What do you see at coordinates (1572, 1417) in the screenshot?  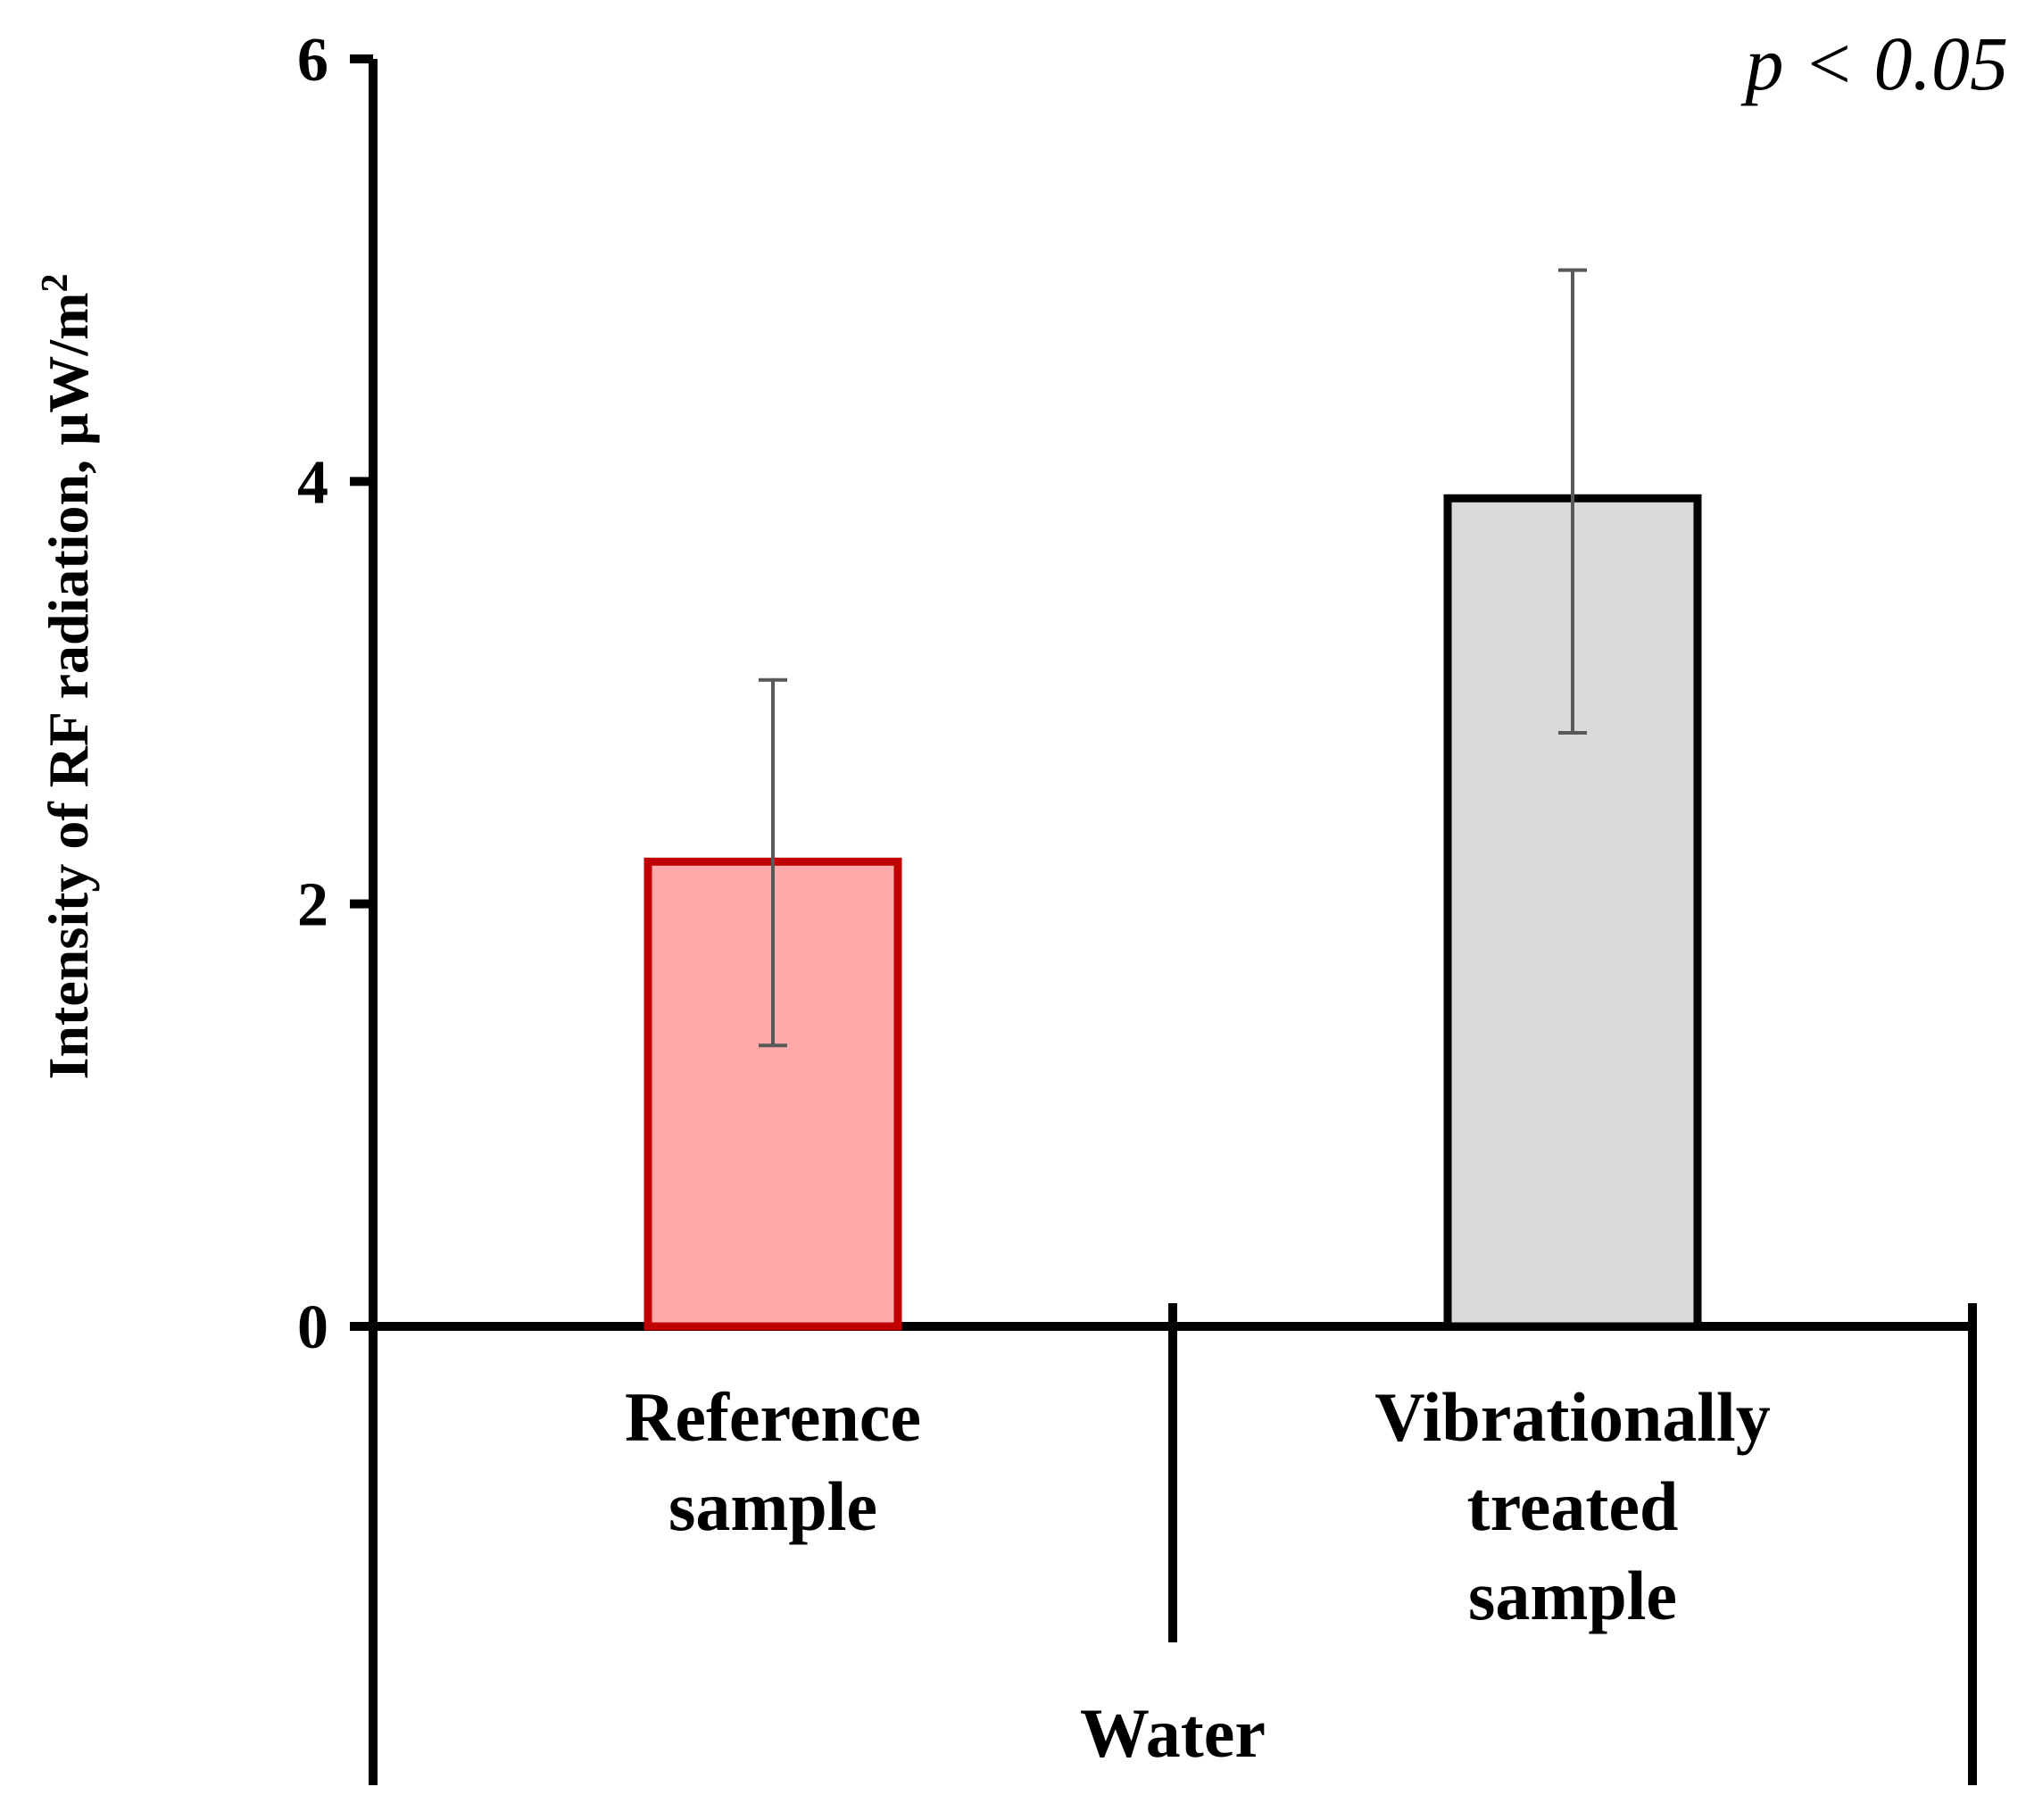 I see `category-label-line: Vibrationally` at bounding box center [1572, 1417].